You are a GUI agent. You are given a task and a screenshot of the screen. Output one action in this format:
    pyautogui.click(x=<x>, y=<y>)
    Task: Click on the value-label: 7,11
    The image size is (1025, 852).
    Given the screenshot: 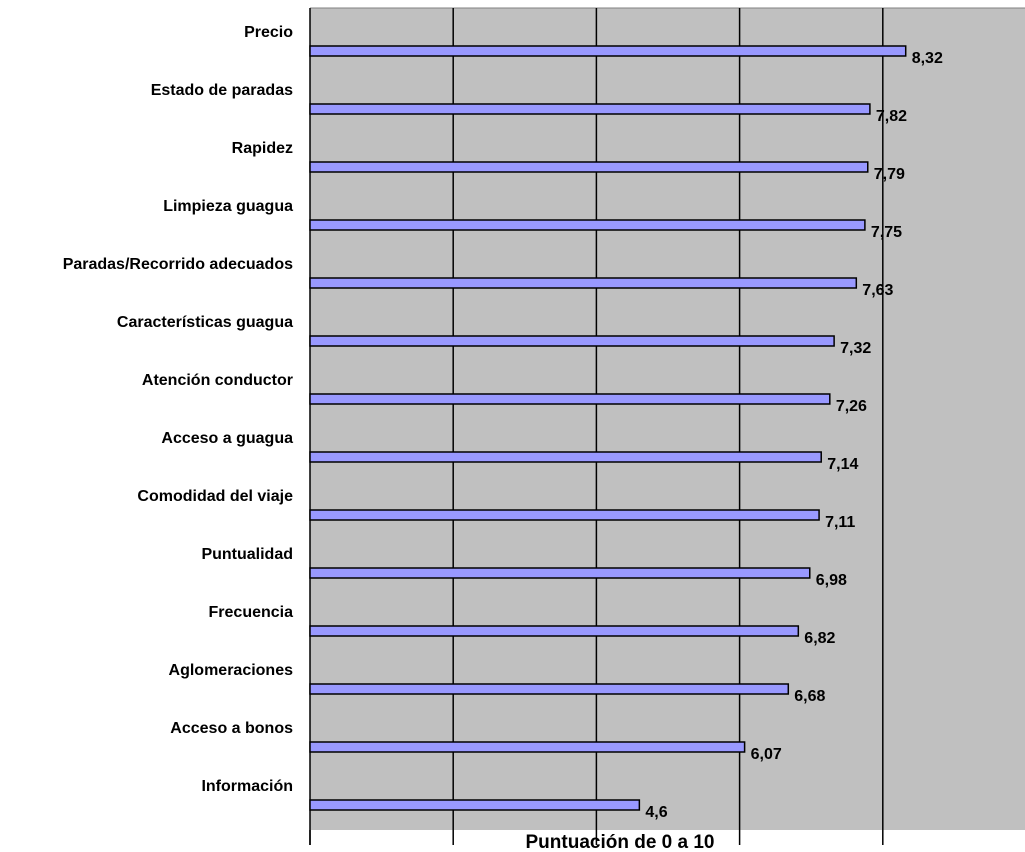 What is the action you would take?
    pyautogui.click(x=840, y=522)
    